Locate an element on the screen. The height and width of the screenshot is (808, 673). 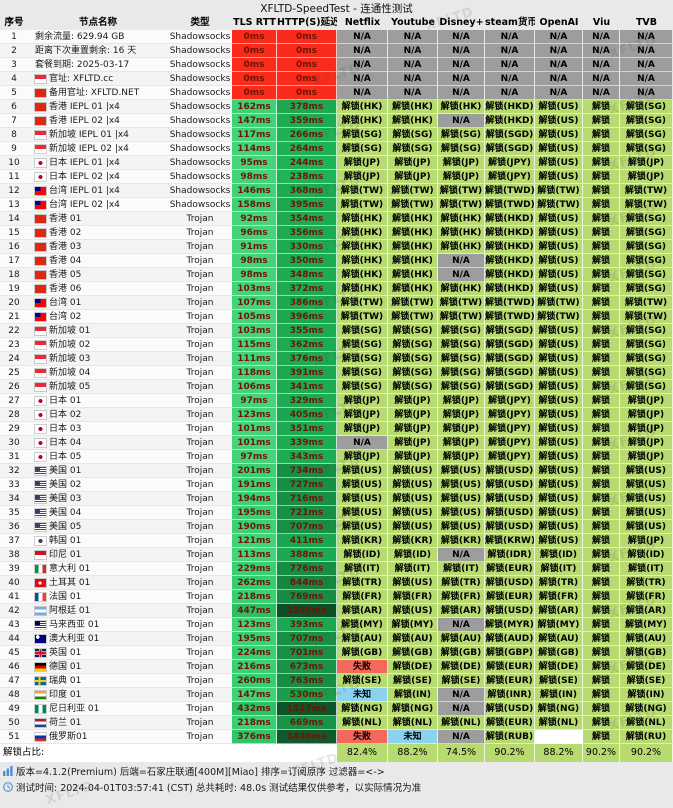
cell-disney-status: 解锁(NL) is located at coordinates (461, 723).